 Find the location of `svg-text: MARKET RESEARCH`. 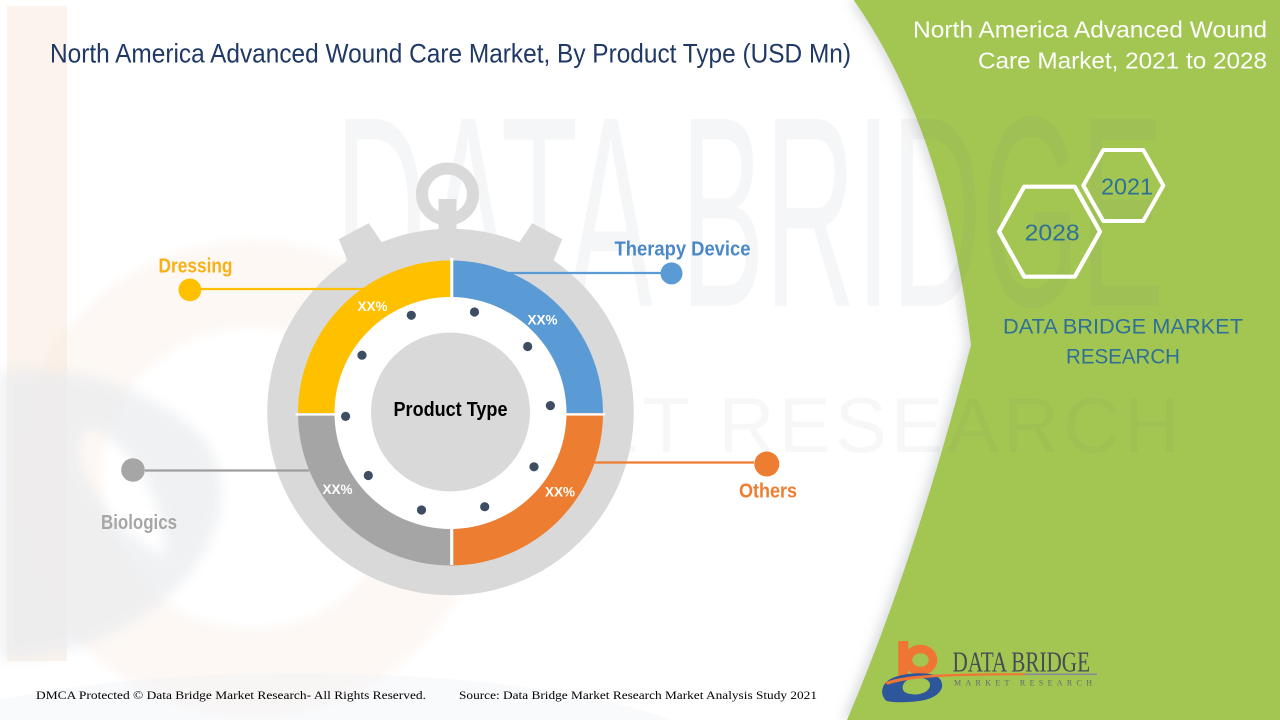

svg-text: MARKET RESEARCH is located at coordinates (1023, 683).